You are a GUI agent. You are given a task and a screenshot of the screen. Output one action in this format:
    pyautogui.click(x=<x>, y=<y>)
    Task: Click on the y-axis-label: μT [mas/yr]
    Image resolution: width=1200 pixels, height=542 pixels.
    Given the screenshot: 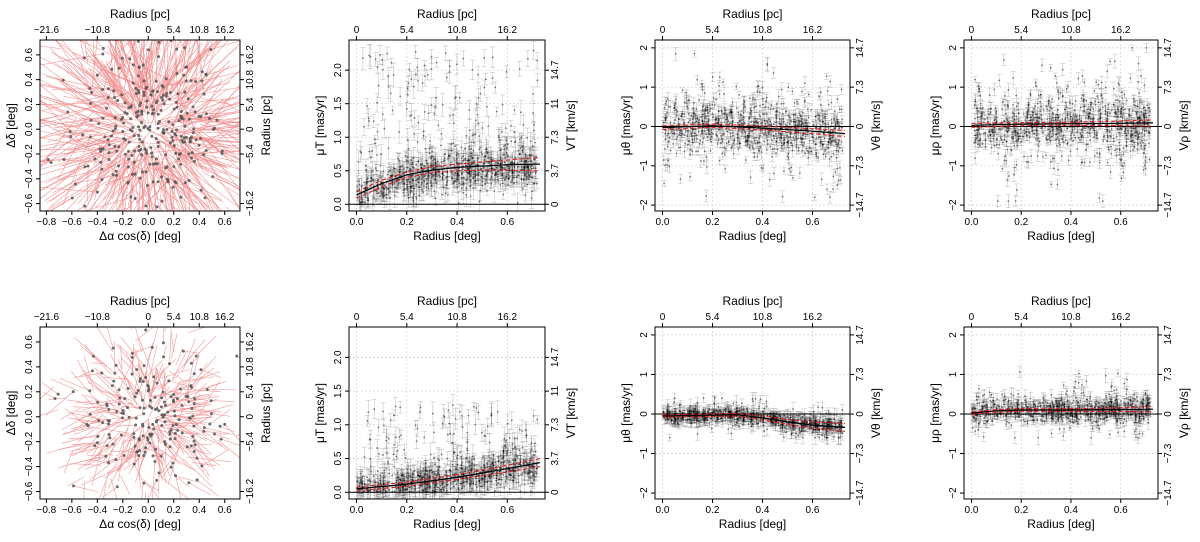 What is the action you would take?
    pyautogui.click(x=320, y=125)
    